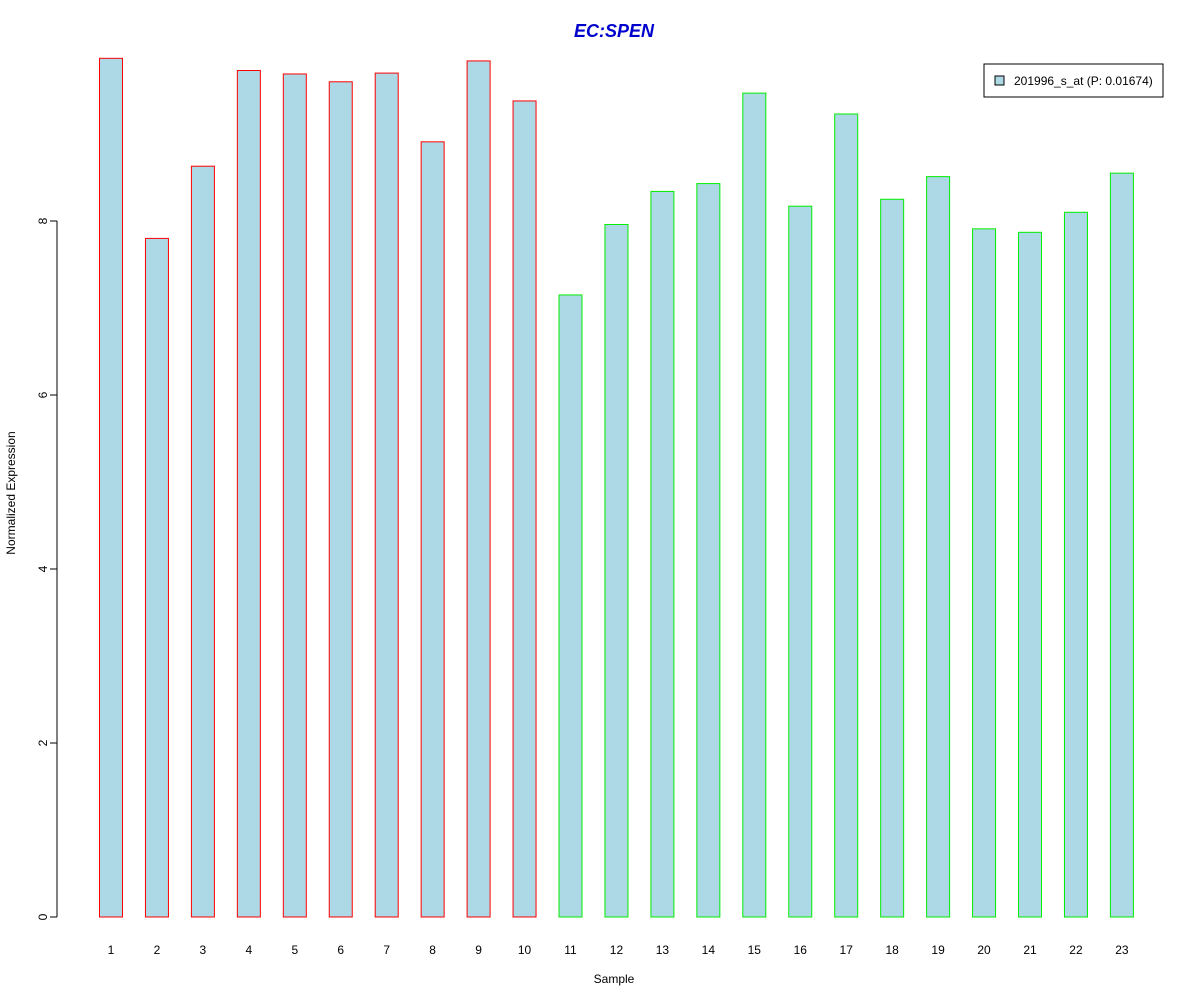 This screenshot has height=1000, width=1200. I want to click on y-tick-label: 2, so click(43, 742).